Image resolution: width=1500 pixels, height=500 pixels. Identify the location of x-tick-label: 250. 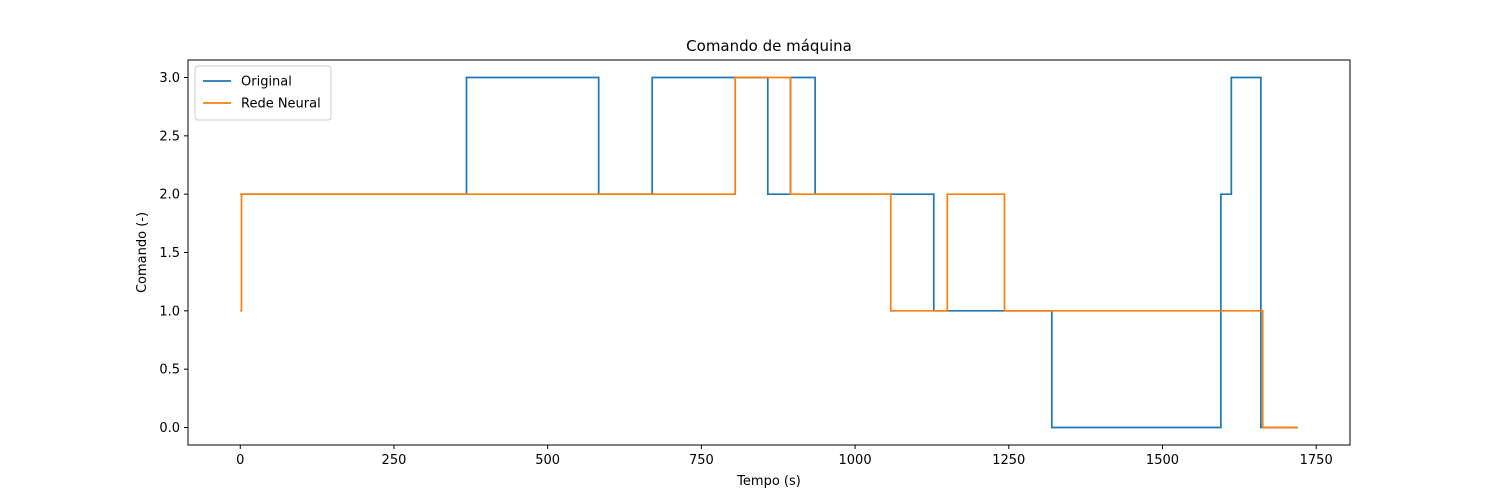
(394, 460).